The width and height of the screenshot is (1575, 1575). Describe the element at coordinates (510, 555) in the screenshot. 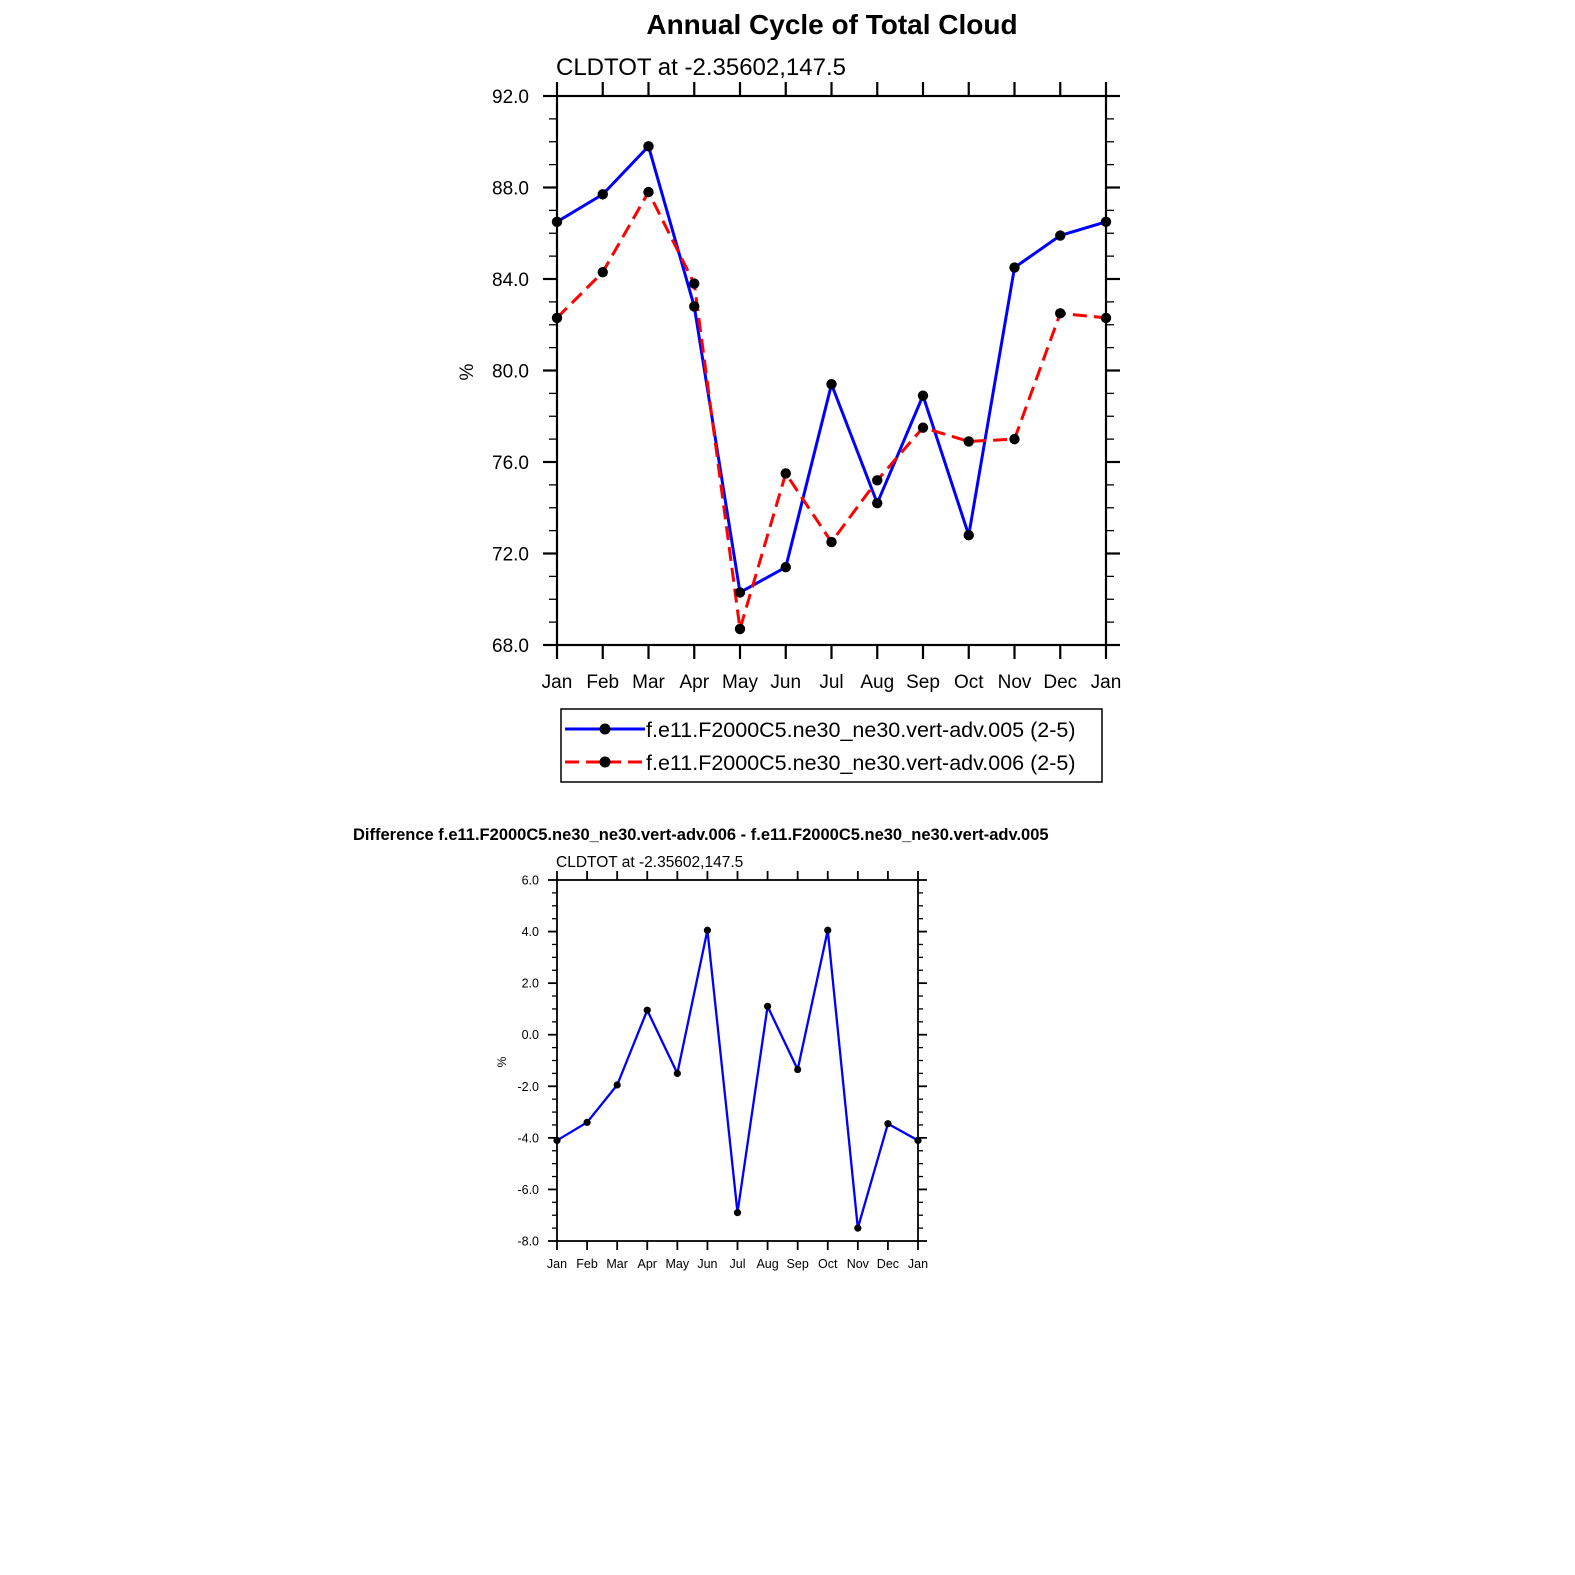

I see `y-tick-label: 72.0` at that location.